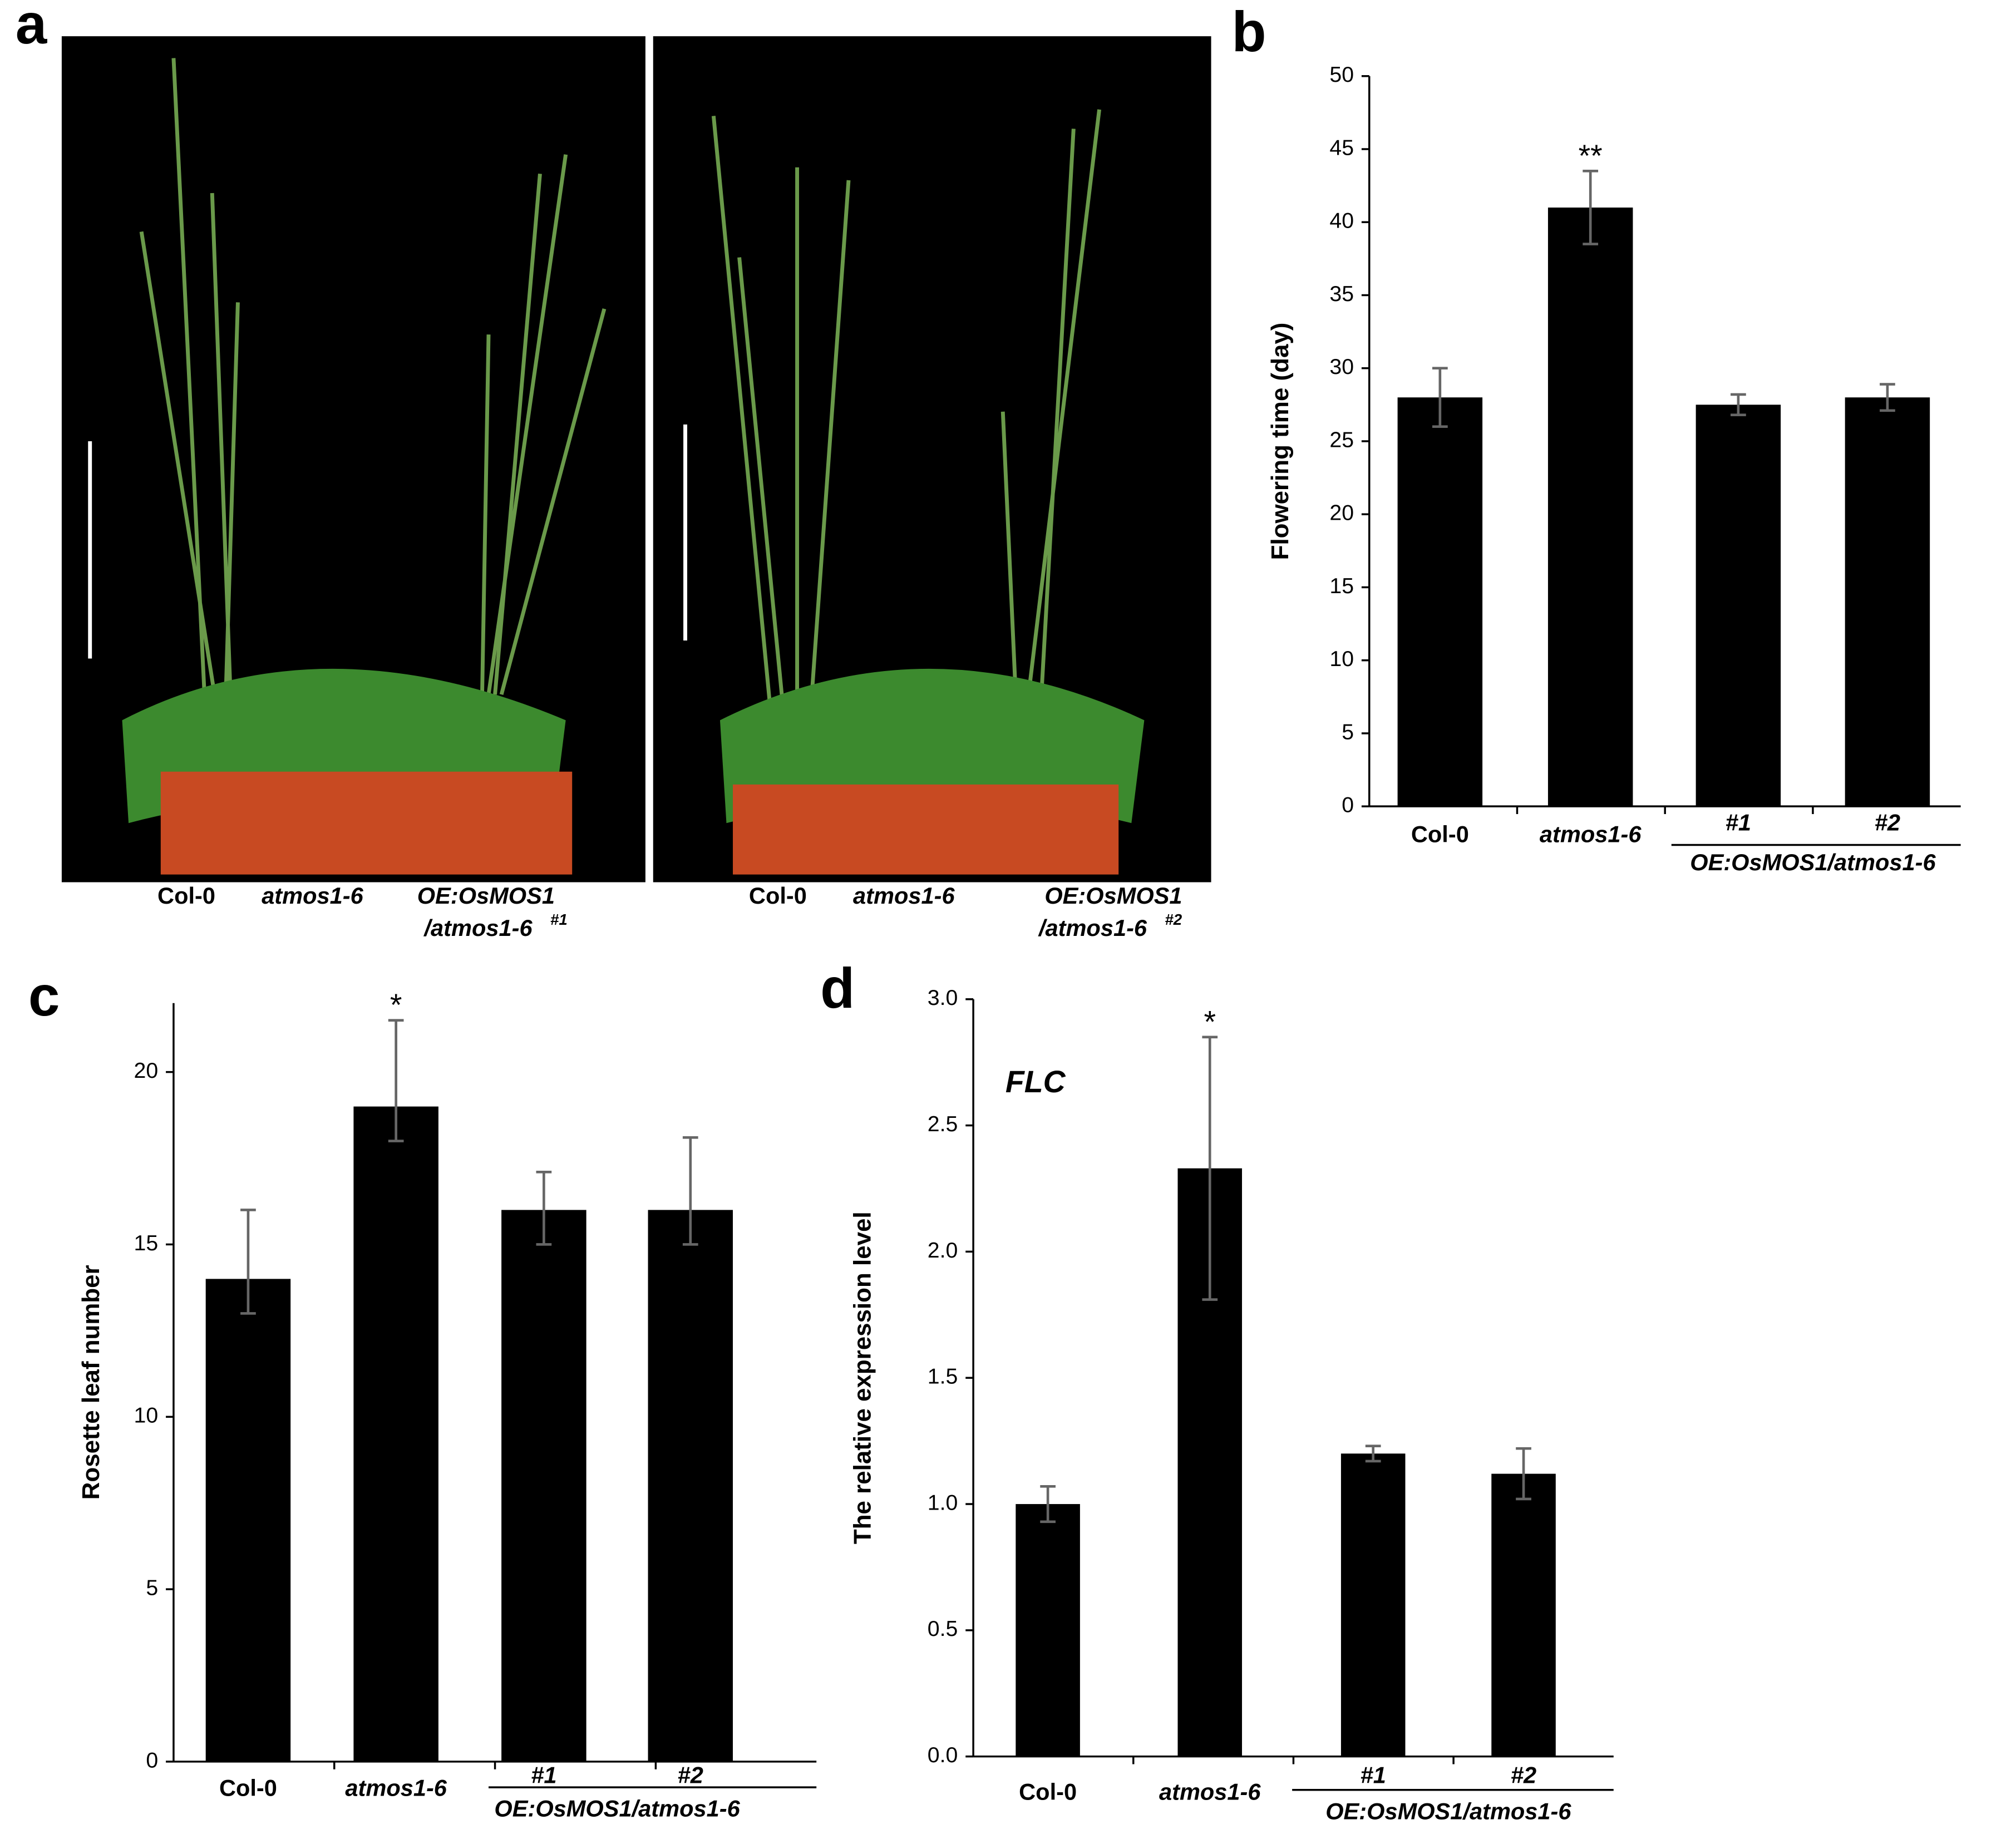  I want to click on y-tick-label: 25, so click(1341, 439).